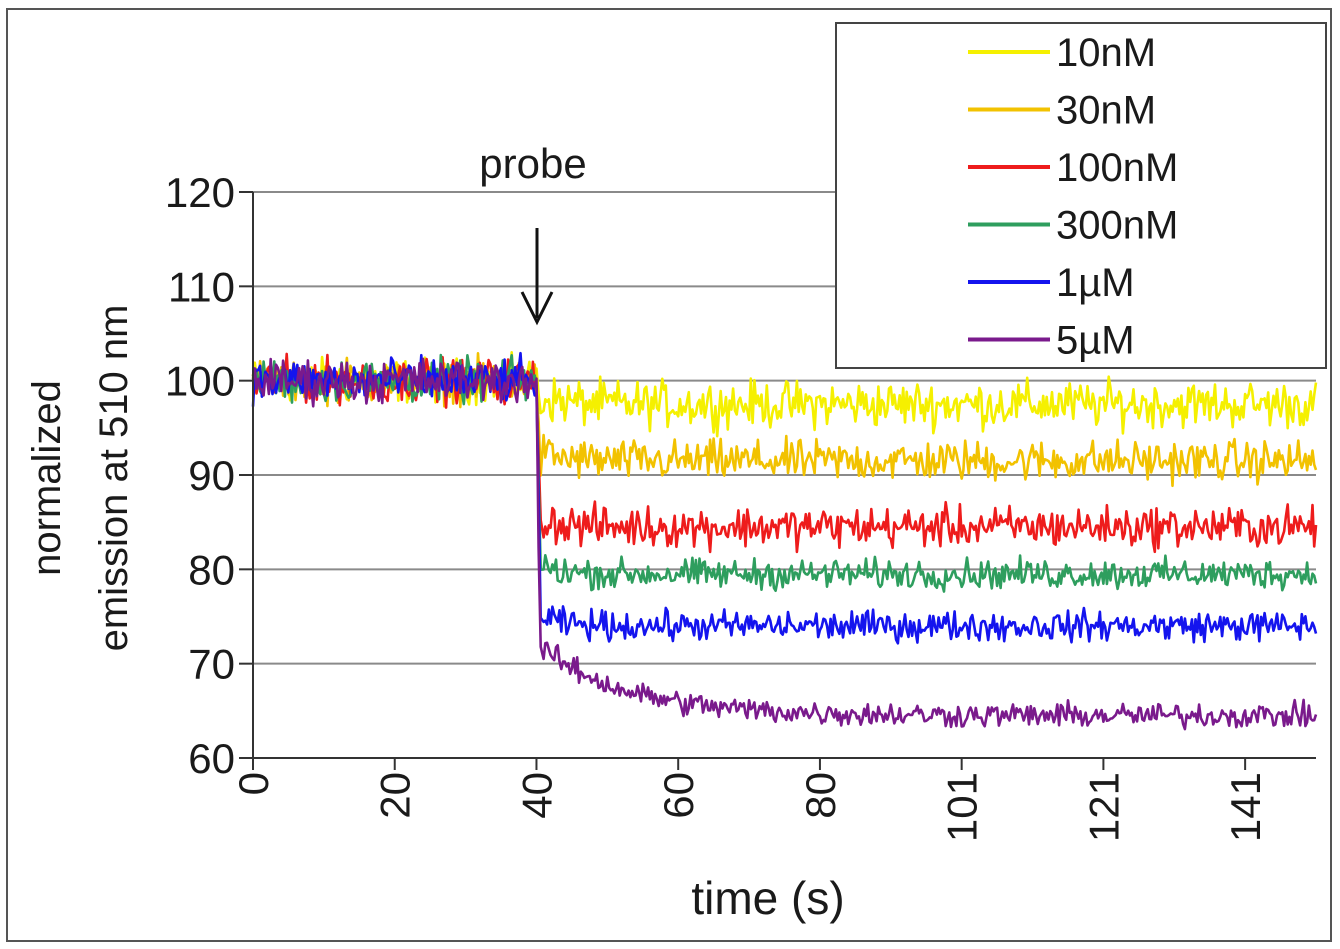  What do you see at coordinates (536, 795) in the screenshot?
I see `x-tick-label: 40` at bounding box center [536, 795].